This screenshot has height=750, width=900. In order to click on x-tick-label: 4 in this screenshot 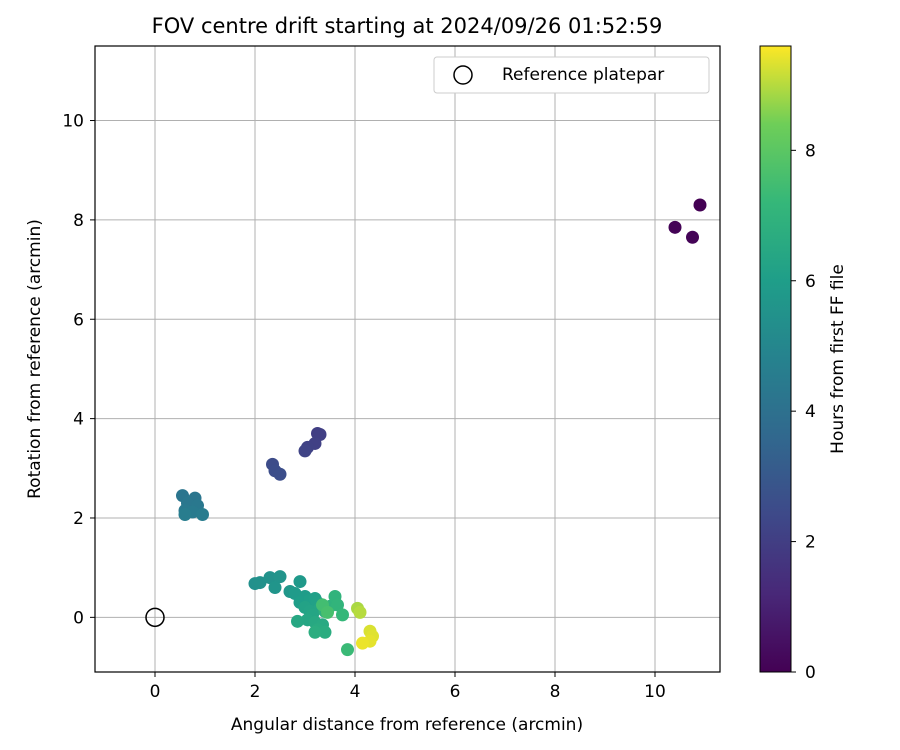, I will do `click(355, 692)`.